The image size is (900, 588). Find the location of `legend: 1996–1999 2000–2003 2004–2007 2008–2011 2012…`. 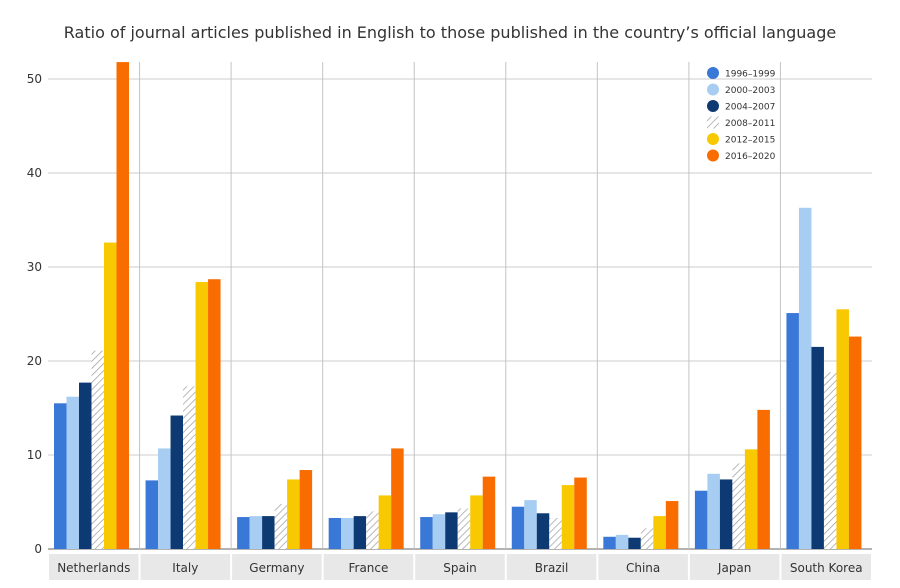

legend: 1996–1999 2000–2003 2004–2007 2008–2011 2012… is located at coordinates (741, 114).